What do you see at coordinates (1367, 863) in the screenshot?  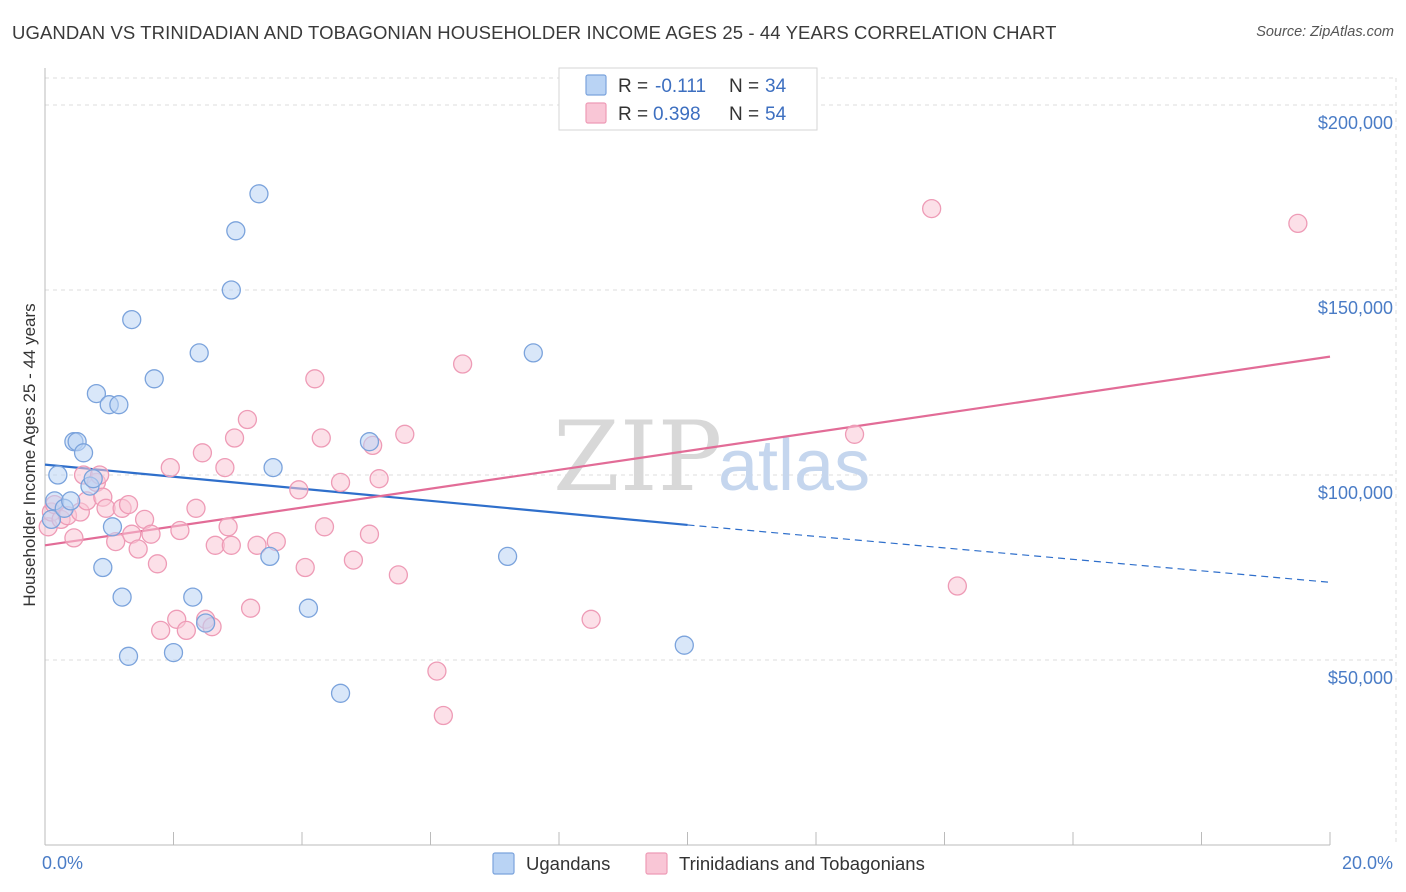 I see `x-tick-label-1: 20.0%` at bounding box center [1367, 863].